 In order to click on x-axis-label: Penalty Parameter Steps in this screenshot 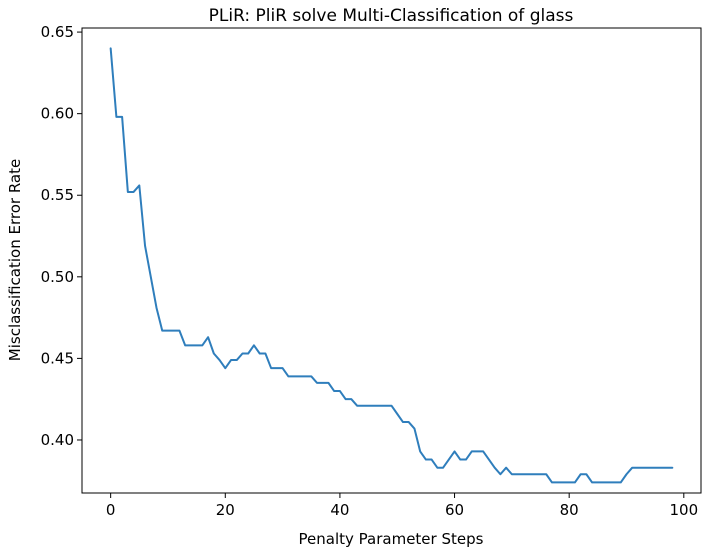, I will do `click(391, 539)`.